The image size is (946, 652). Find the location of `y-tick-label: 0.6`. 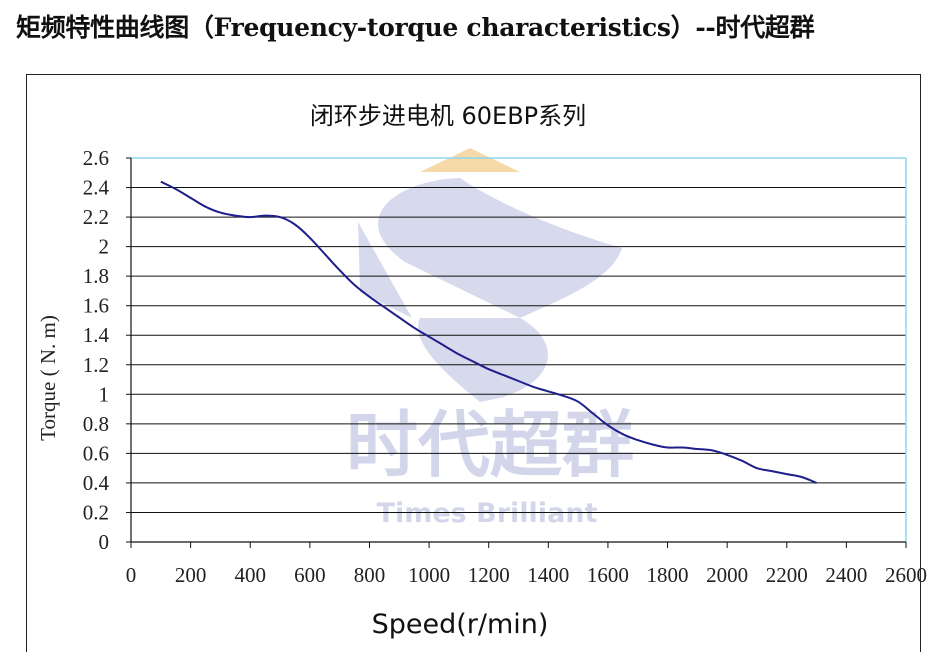

y-tick-label: 0.6 is located at coordinates (96, 453).